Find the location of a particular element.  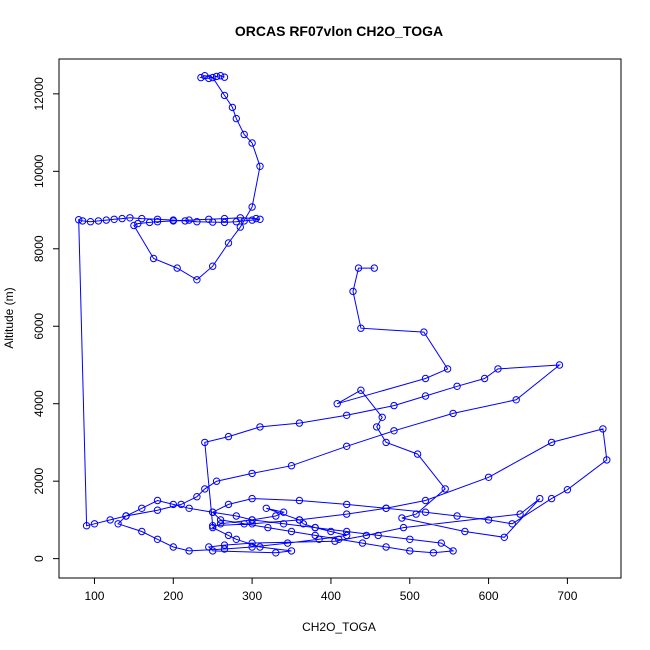

x-axis-label: CH2O_TOGA is located at coordinates (339, 627).